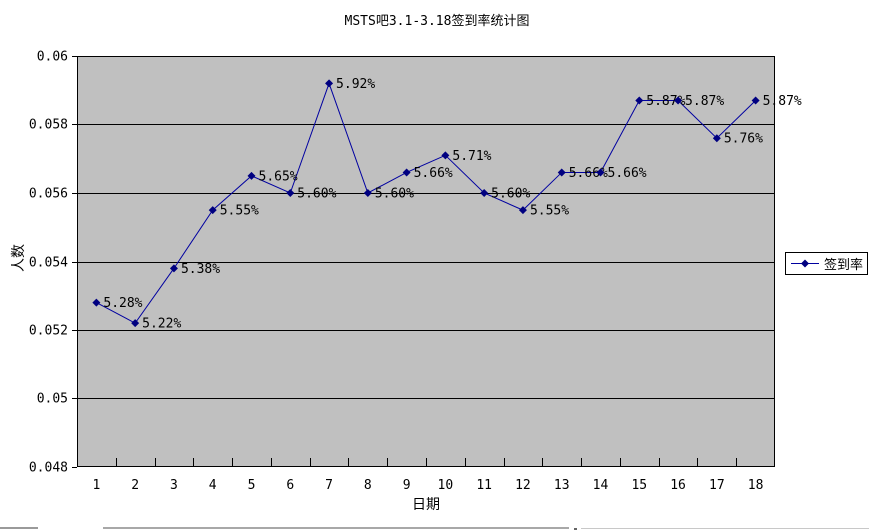 The image size is (869, 530). I want to click on legend-label: 签到率, so click(844, 265).